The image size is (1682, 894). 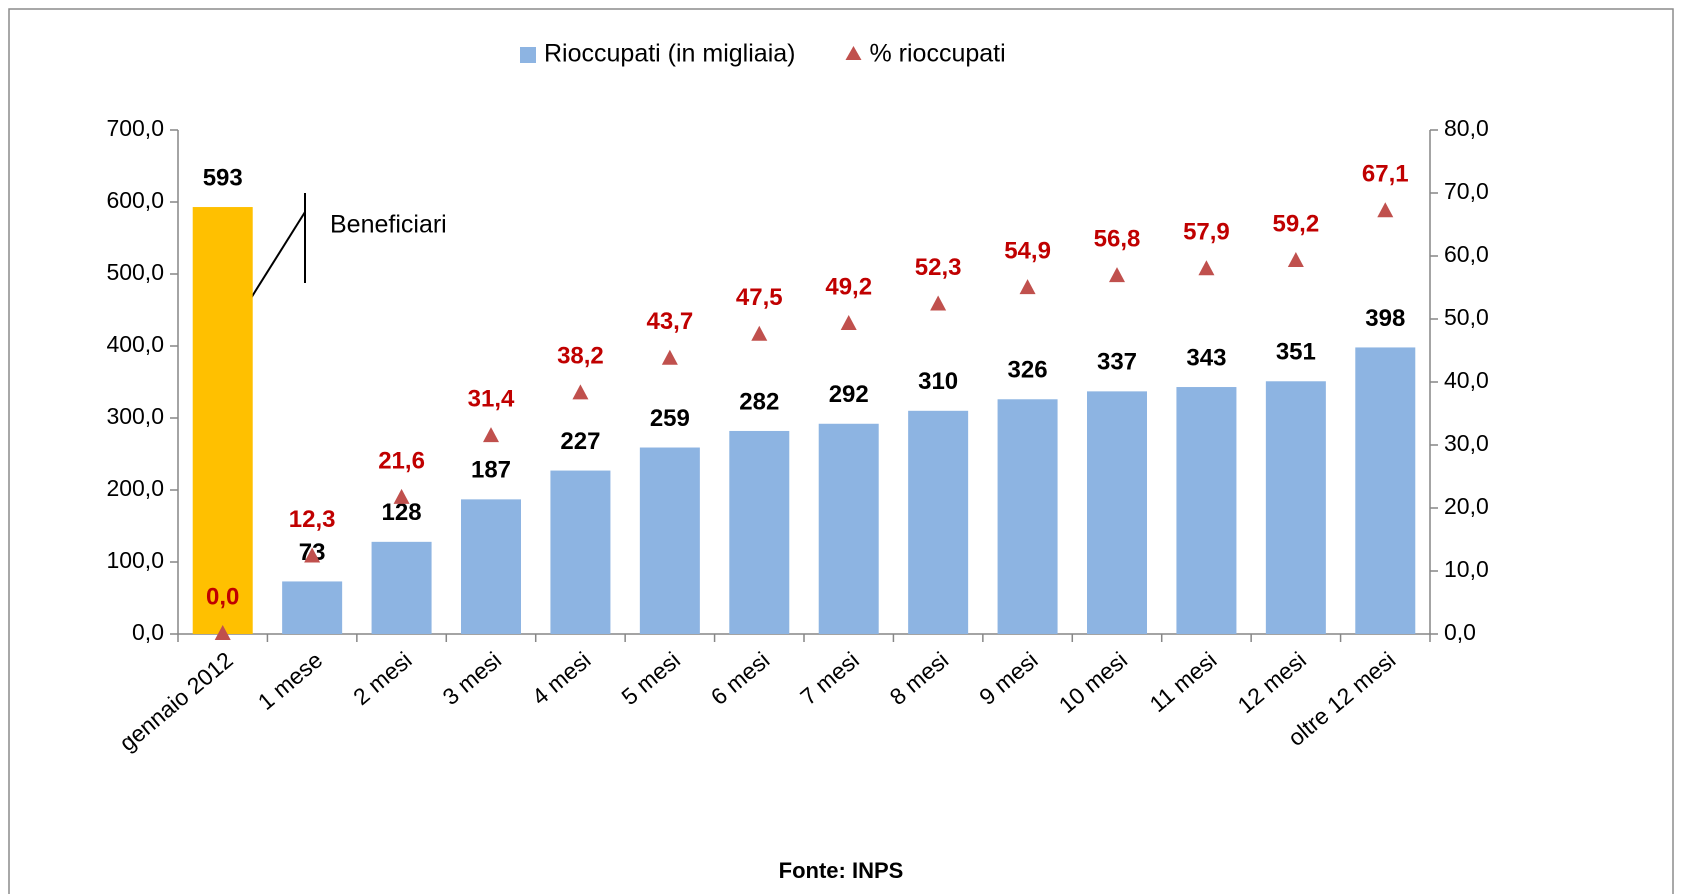 I want to click on y2-tick-label: 80,0, so click(x=1466, y=128).